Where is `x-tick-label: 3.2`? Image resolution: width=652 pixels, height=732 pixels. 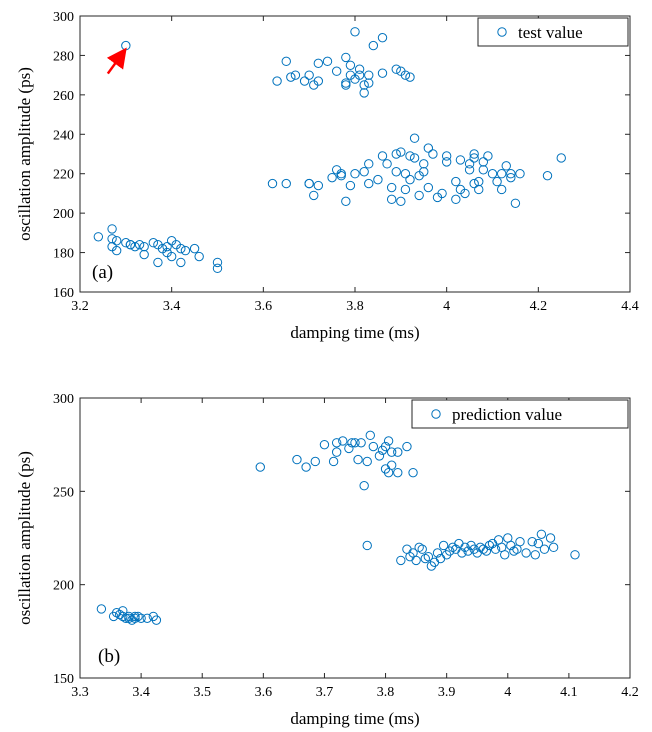
x-tick-label: 3.2 is located at coordinates (80, 306).